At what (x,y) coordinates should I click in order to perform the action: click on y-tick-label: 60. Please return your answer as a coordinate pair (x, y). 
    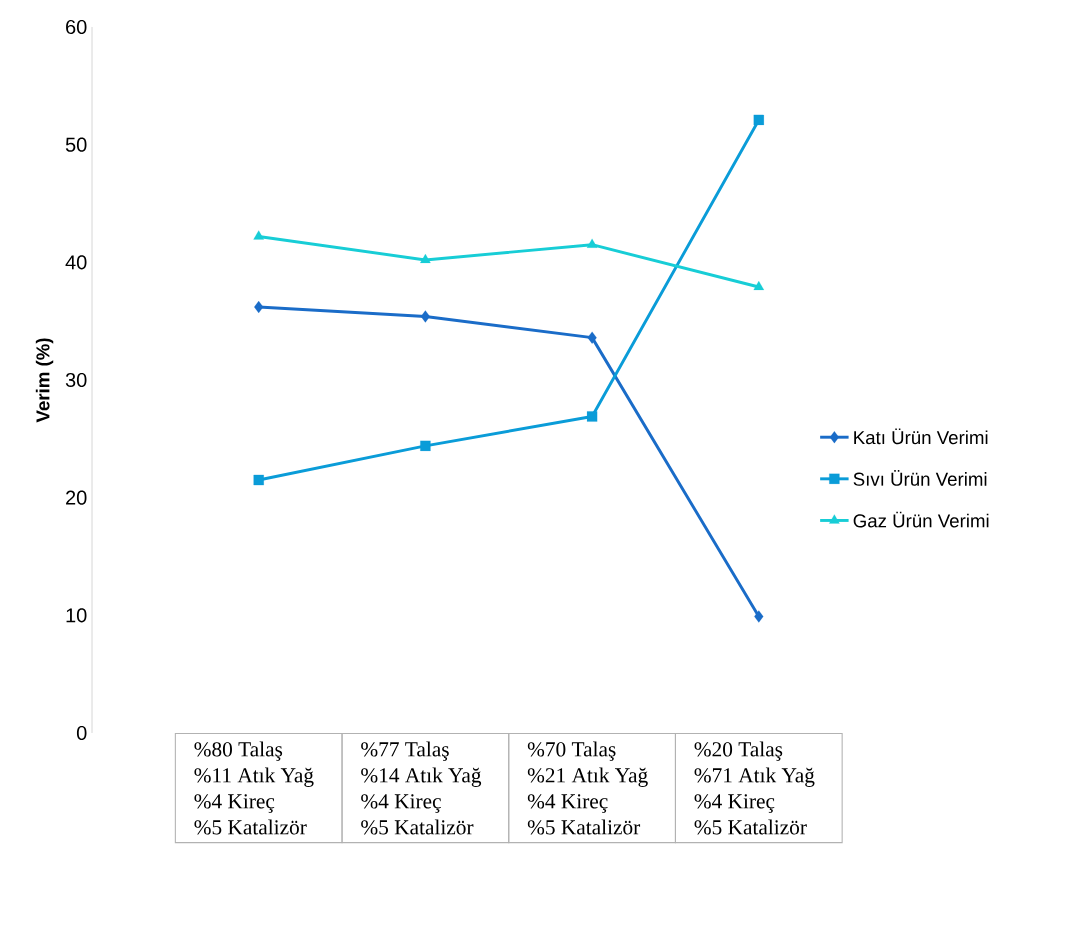
    Looking at the image, I should click on (76, 27).